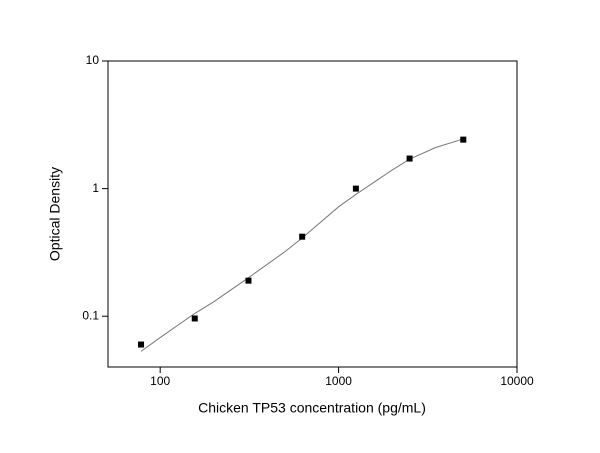 Image resolution: width=600 pixels, height=453 pixels. What do you see at coordinates (338, 381) in the screenshot?
I see `x-tick-label: 1000` at bounding box center [338, 381].